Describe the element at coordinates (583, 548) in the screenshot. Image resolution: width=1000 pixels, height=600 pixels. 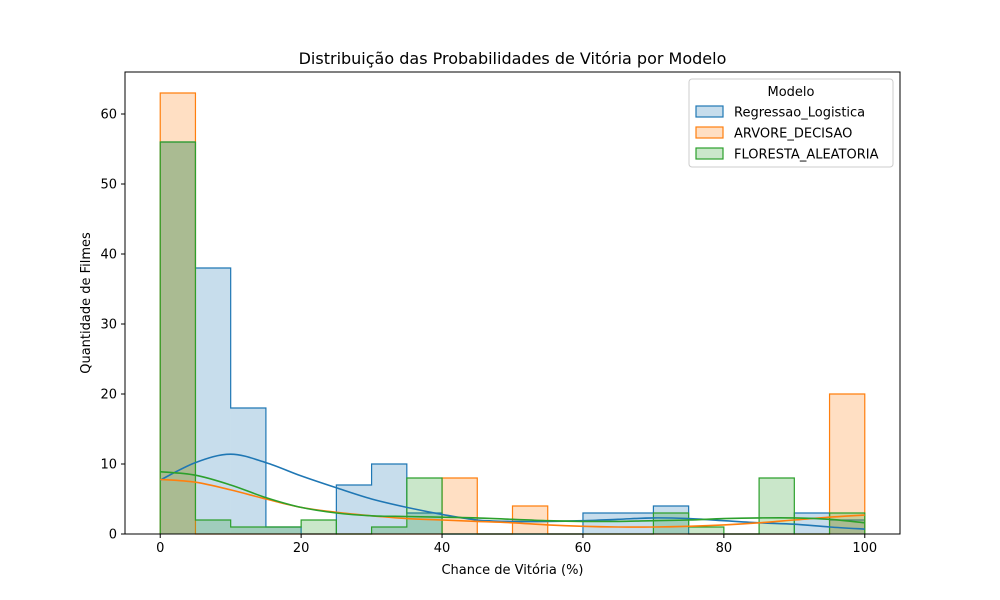
I see `x-tick-label: 60` at that location.